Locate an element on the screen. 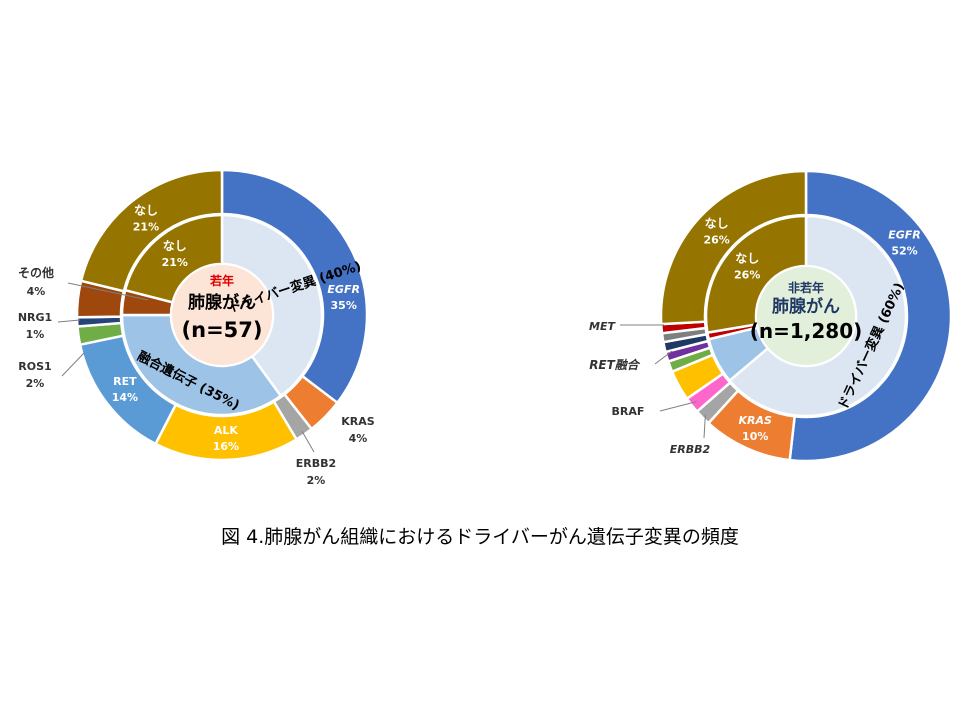 Image resolution: width=960 pixels, height=720 pixels. pct-other: 4% is located at coordinates (36, 291).